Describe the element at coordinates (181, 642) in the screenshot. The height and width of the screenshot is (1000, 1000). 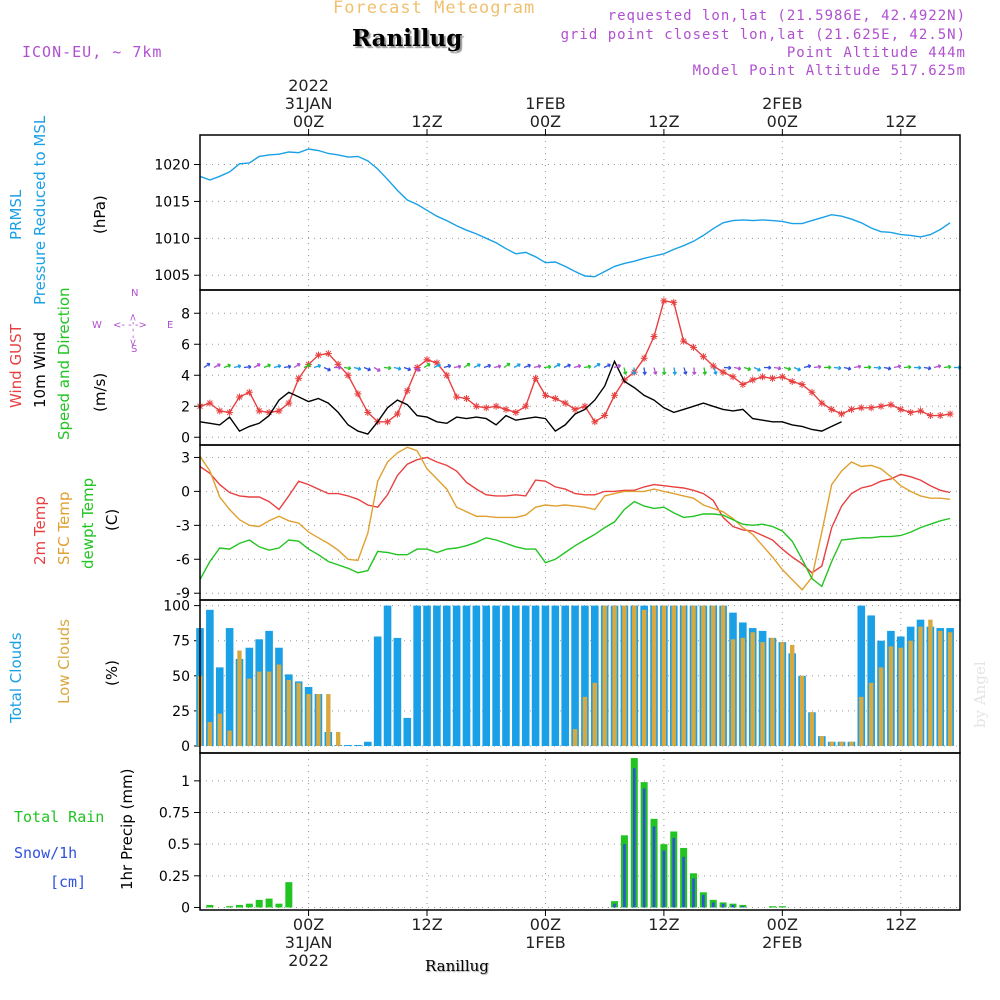
I see `y-tick-label: 75` at that location.